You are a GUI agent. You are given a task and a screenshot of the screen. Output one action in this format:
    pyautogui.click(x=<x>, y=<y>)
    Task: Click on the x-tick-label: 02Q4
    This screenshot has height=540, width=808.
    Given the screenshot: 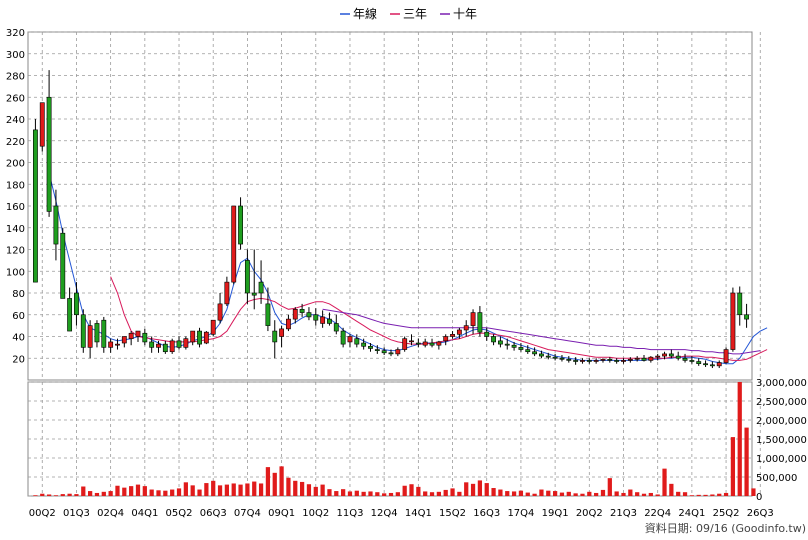 What is the action you would take?
    pyautogui.click(x=110, y=513)
    